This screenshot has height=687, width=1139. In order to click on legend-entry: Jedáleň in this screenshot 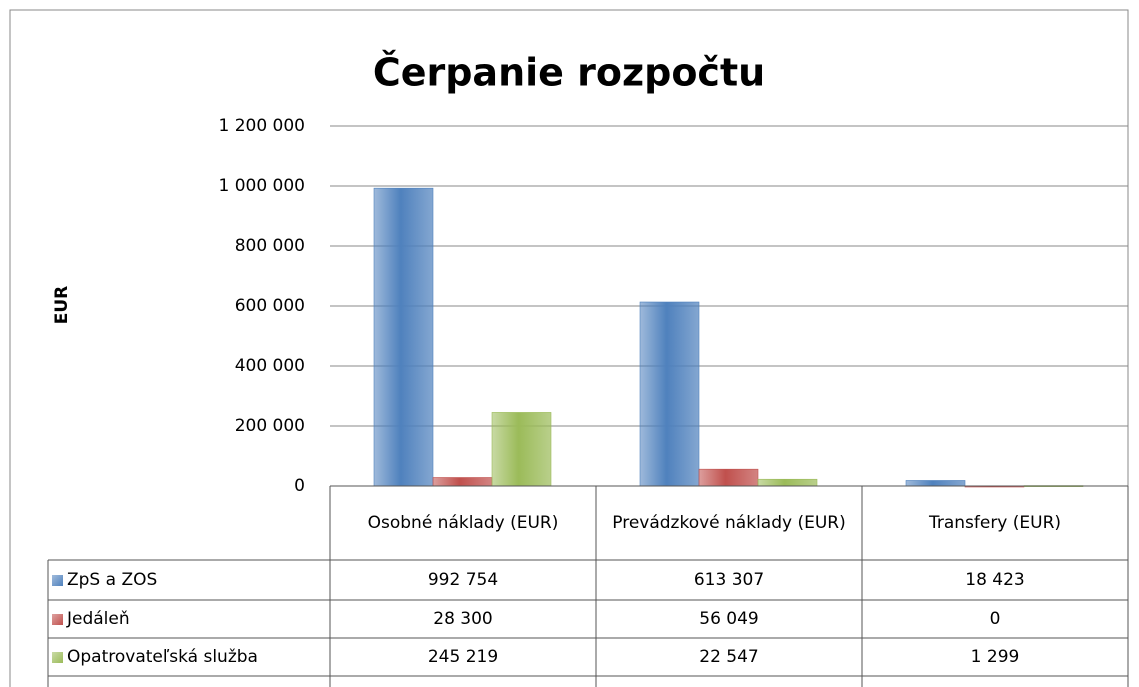, I will do `click(189, 619)`.